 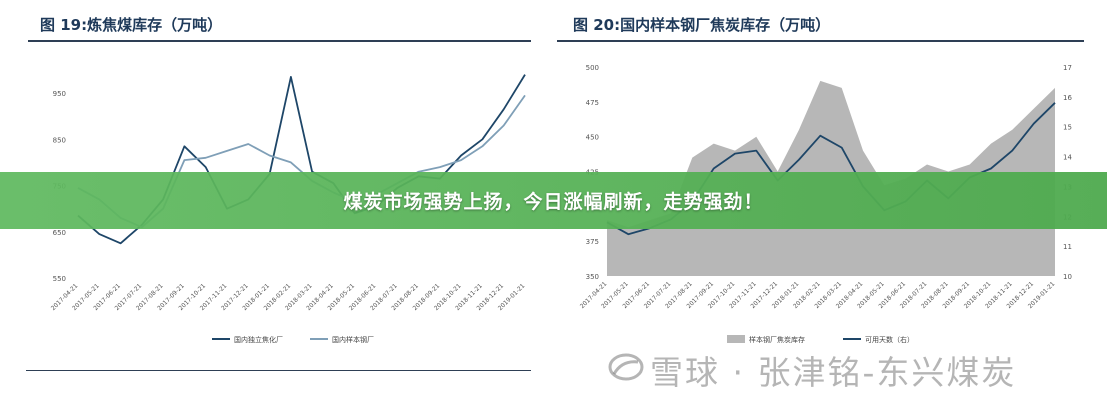 What do you see at coordinates (59, 233) in the screenshot?
I see `y-tick-label: 650` at bounding box center [59, 233].